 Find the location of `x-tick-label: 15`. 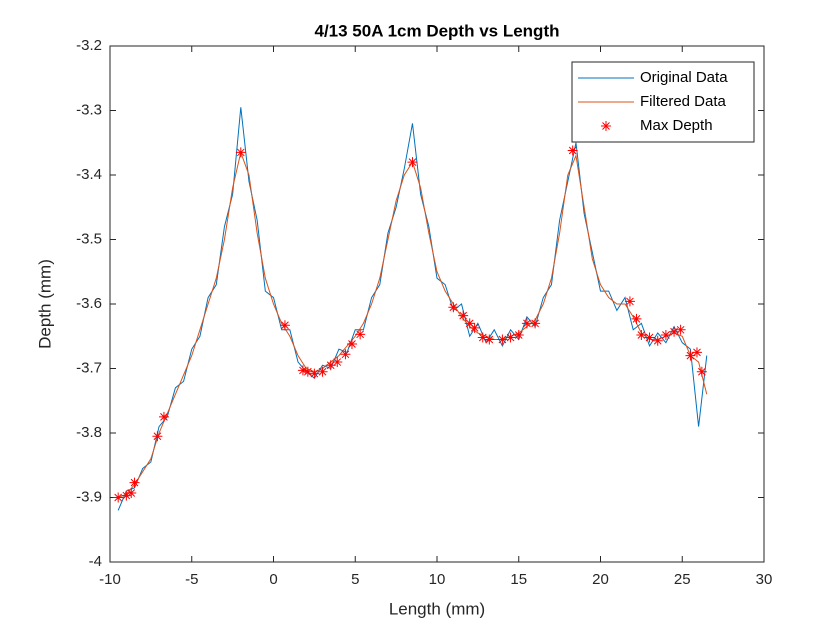

x-tick-label: 15 is located at coordinates (518, 579).